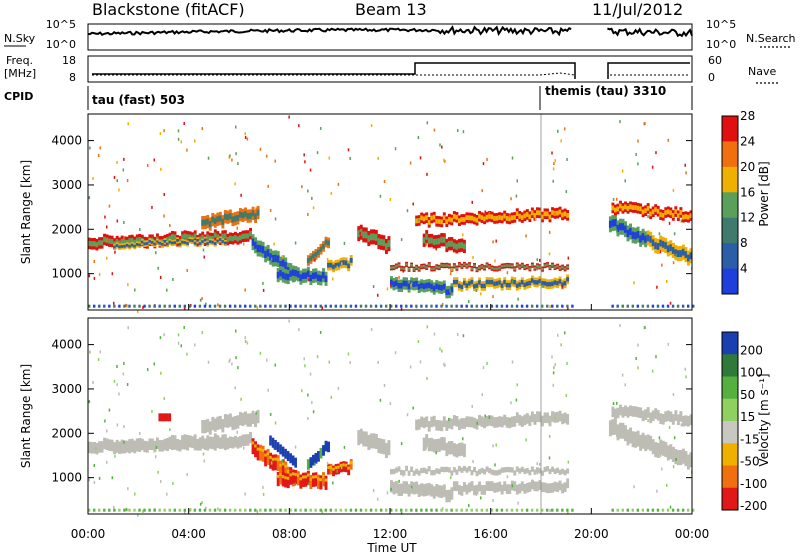 This screenshot has width=800, height=554. Describe the element at coordinates (747, 417) in the screenshot. I see `velocity-colorbar-tick-3: 15` at that location.